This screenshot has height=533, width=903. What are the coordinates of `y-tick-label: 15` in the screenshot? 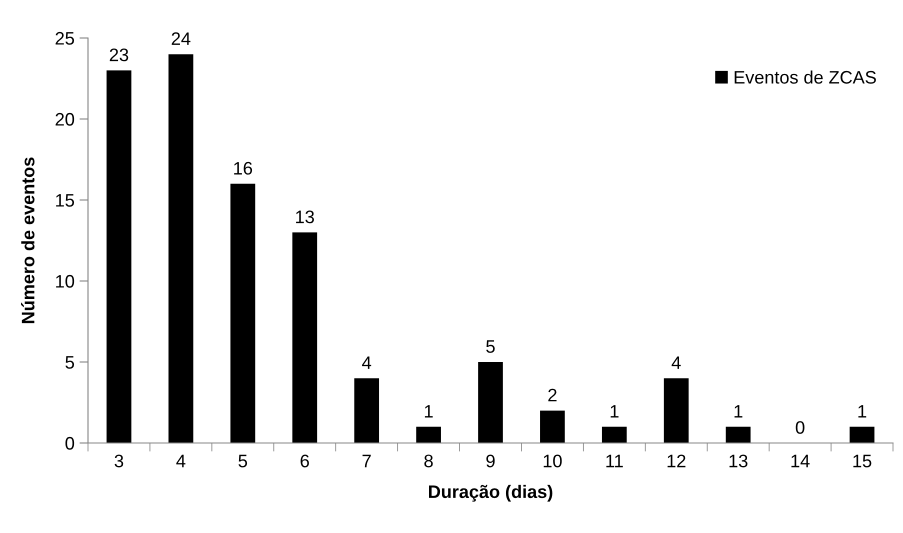 It's located at (65, 200).